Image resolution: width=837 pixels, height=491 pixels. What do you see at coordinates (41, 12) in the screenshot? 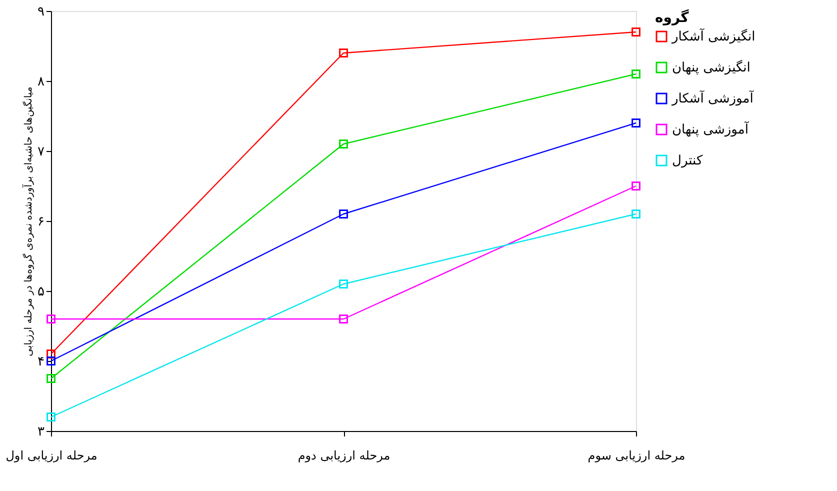
I see `y-tick-label: ۹` at bounding box center [41, 12].